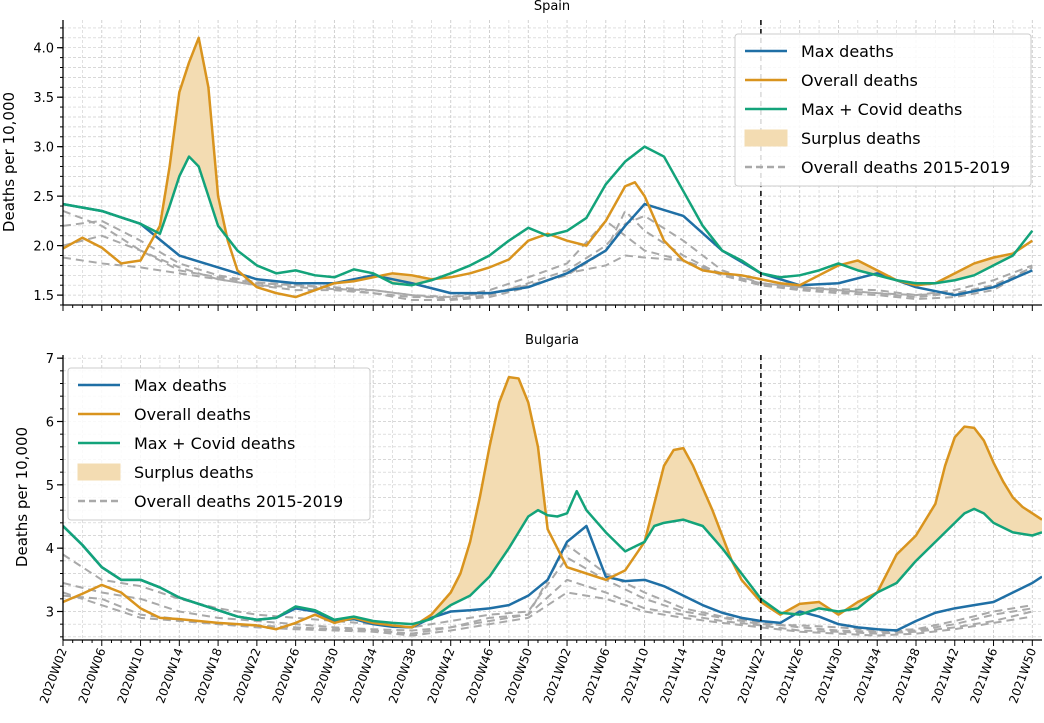 The image size is (1044, 723). What do you see at coordinates (43, 98) in the screenshot?
I see `y-tick-label: 3.5` at bounding box center [43, 98].